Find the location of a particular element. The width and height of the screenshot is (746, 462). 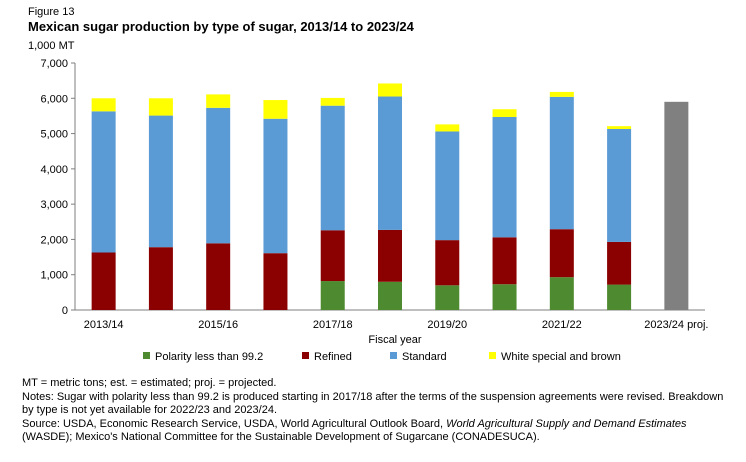

x-tick-label: 2023/24 proj. is located at coordinates (676, 325).